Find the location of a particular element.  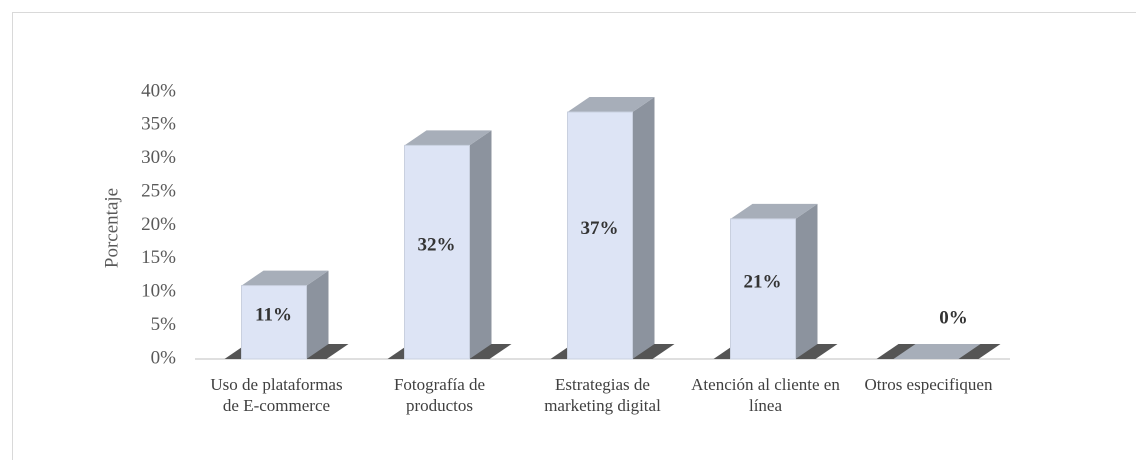

x-tick-label: Fotografía de productos is located at coordinates (439, 395).